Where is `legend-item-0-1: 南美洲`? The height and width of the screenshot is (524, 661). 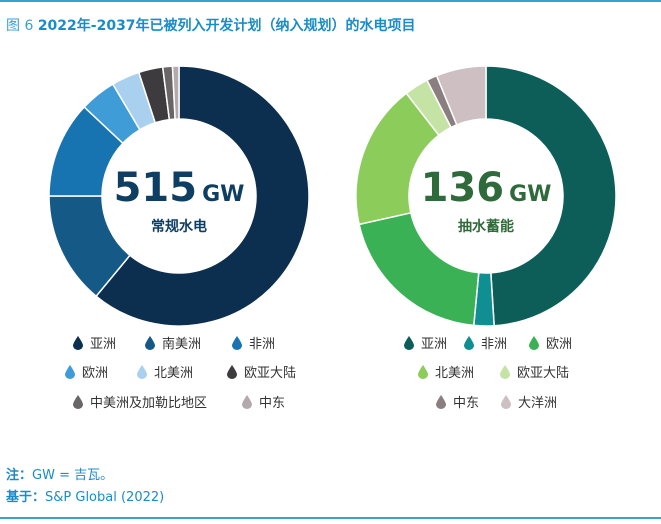
legend-item-0-1: 南美洲 is located at coordinates (173, 342).